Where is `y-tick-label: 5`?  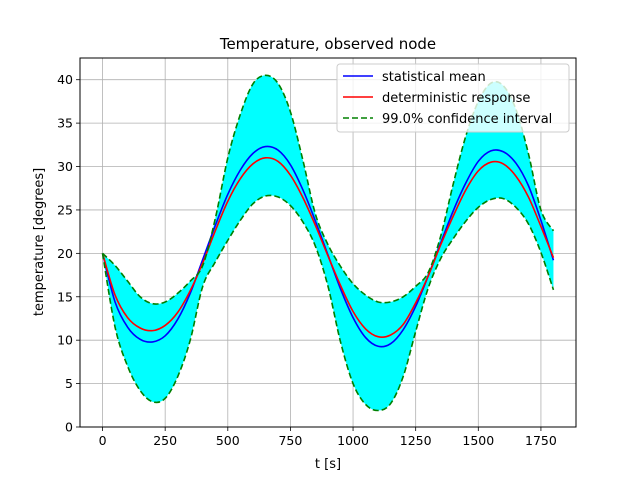
y-tick-label: 5 is located at coordinates (69, 383).